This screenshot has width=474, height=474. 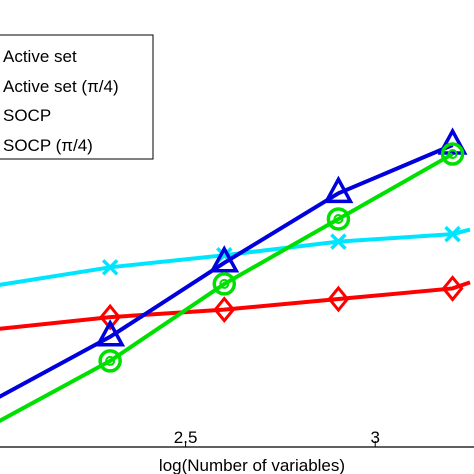 I want to click on series-active-set, so click(x=235, y=303).